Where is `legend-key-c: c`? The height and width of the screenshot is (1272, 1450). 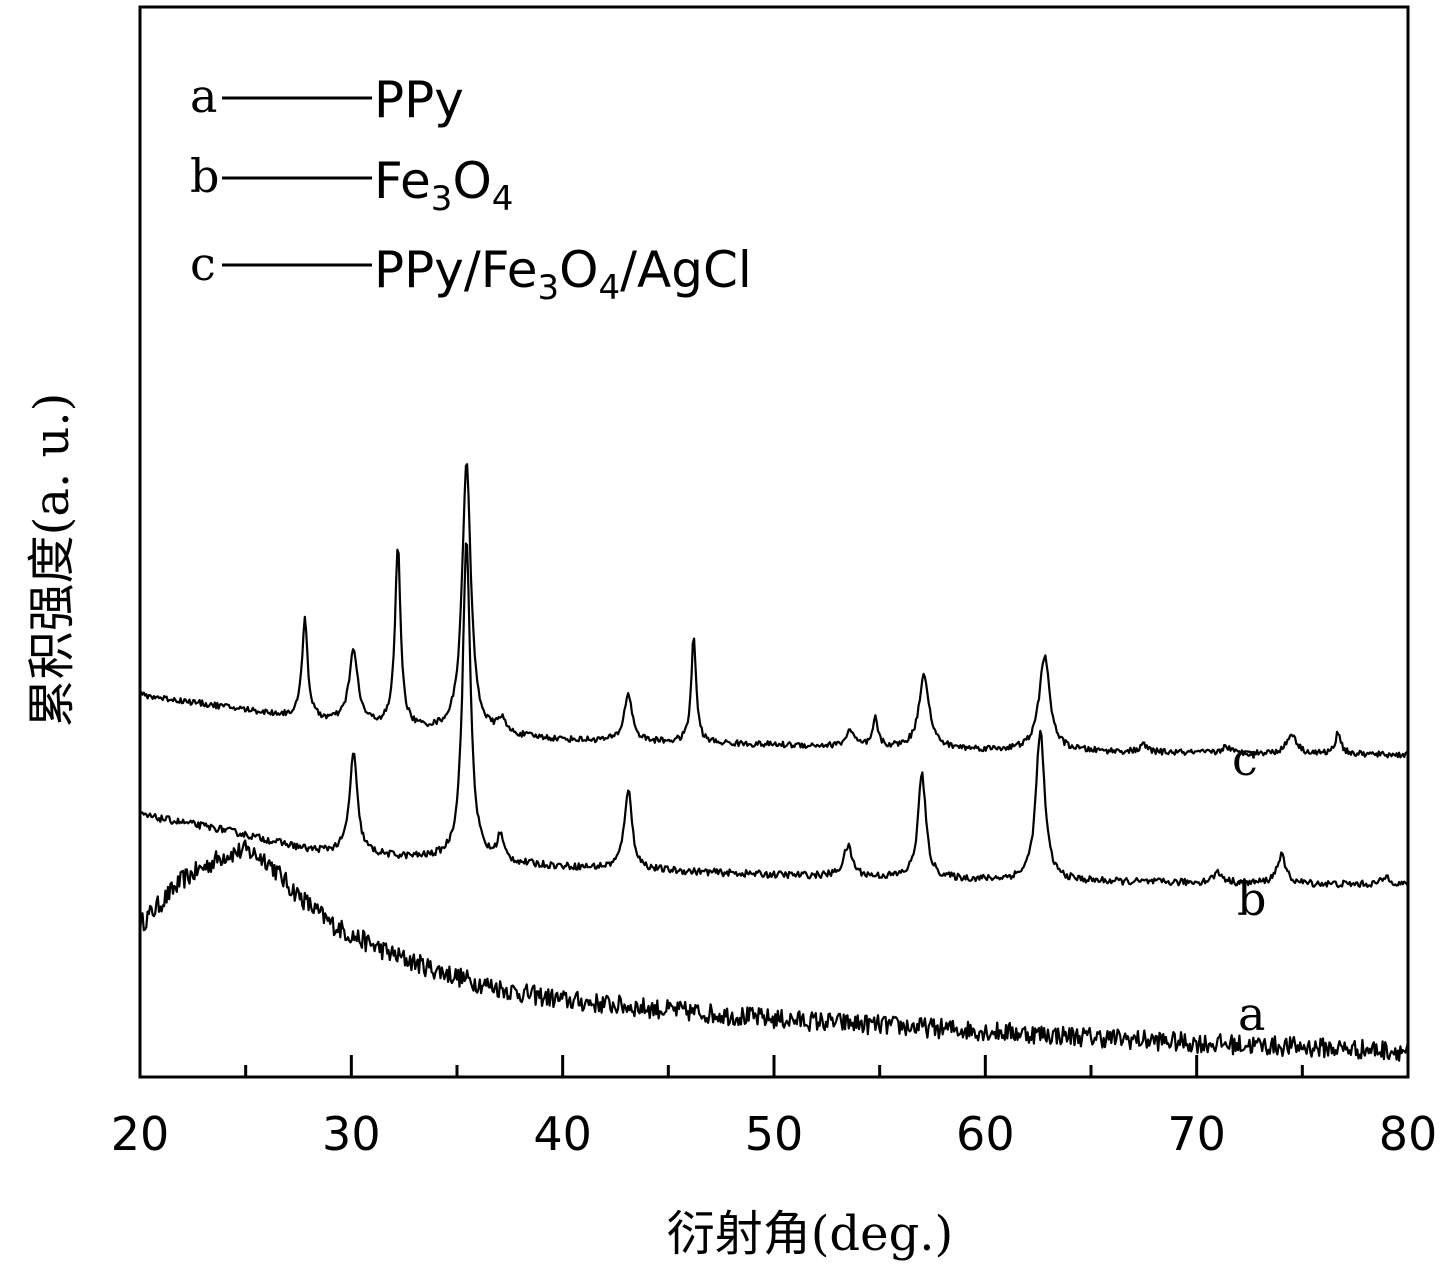 legend-key-c: c is located at coordinates (203, 264).